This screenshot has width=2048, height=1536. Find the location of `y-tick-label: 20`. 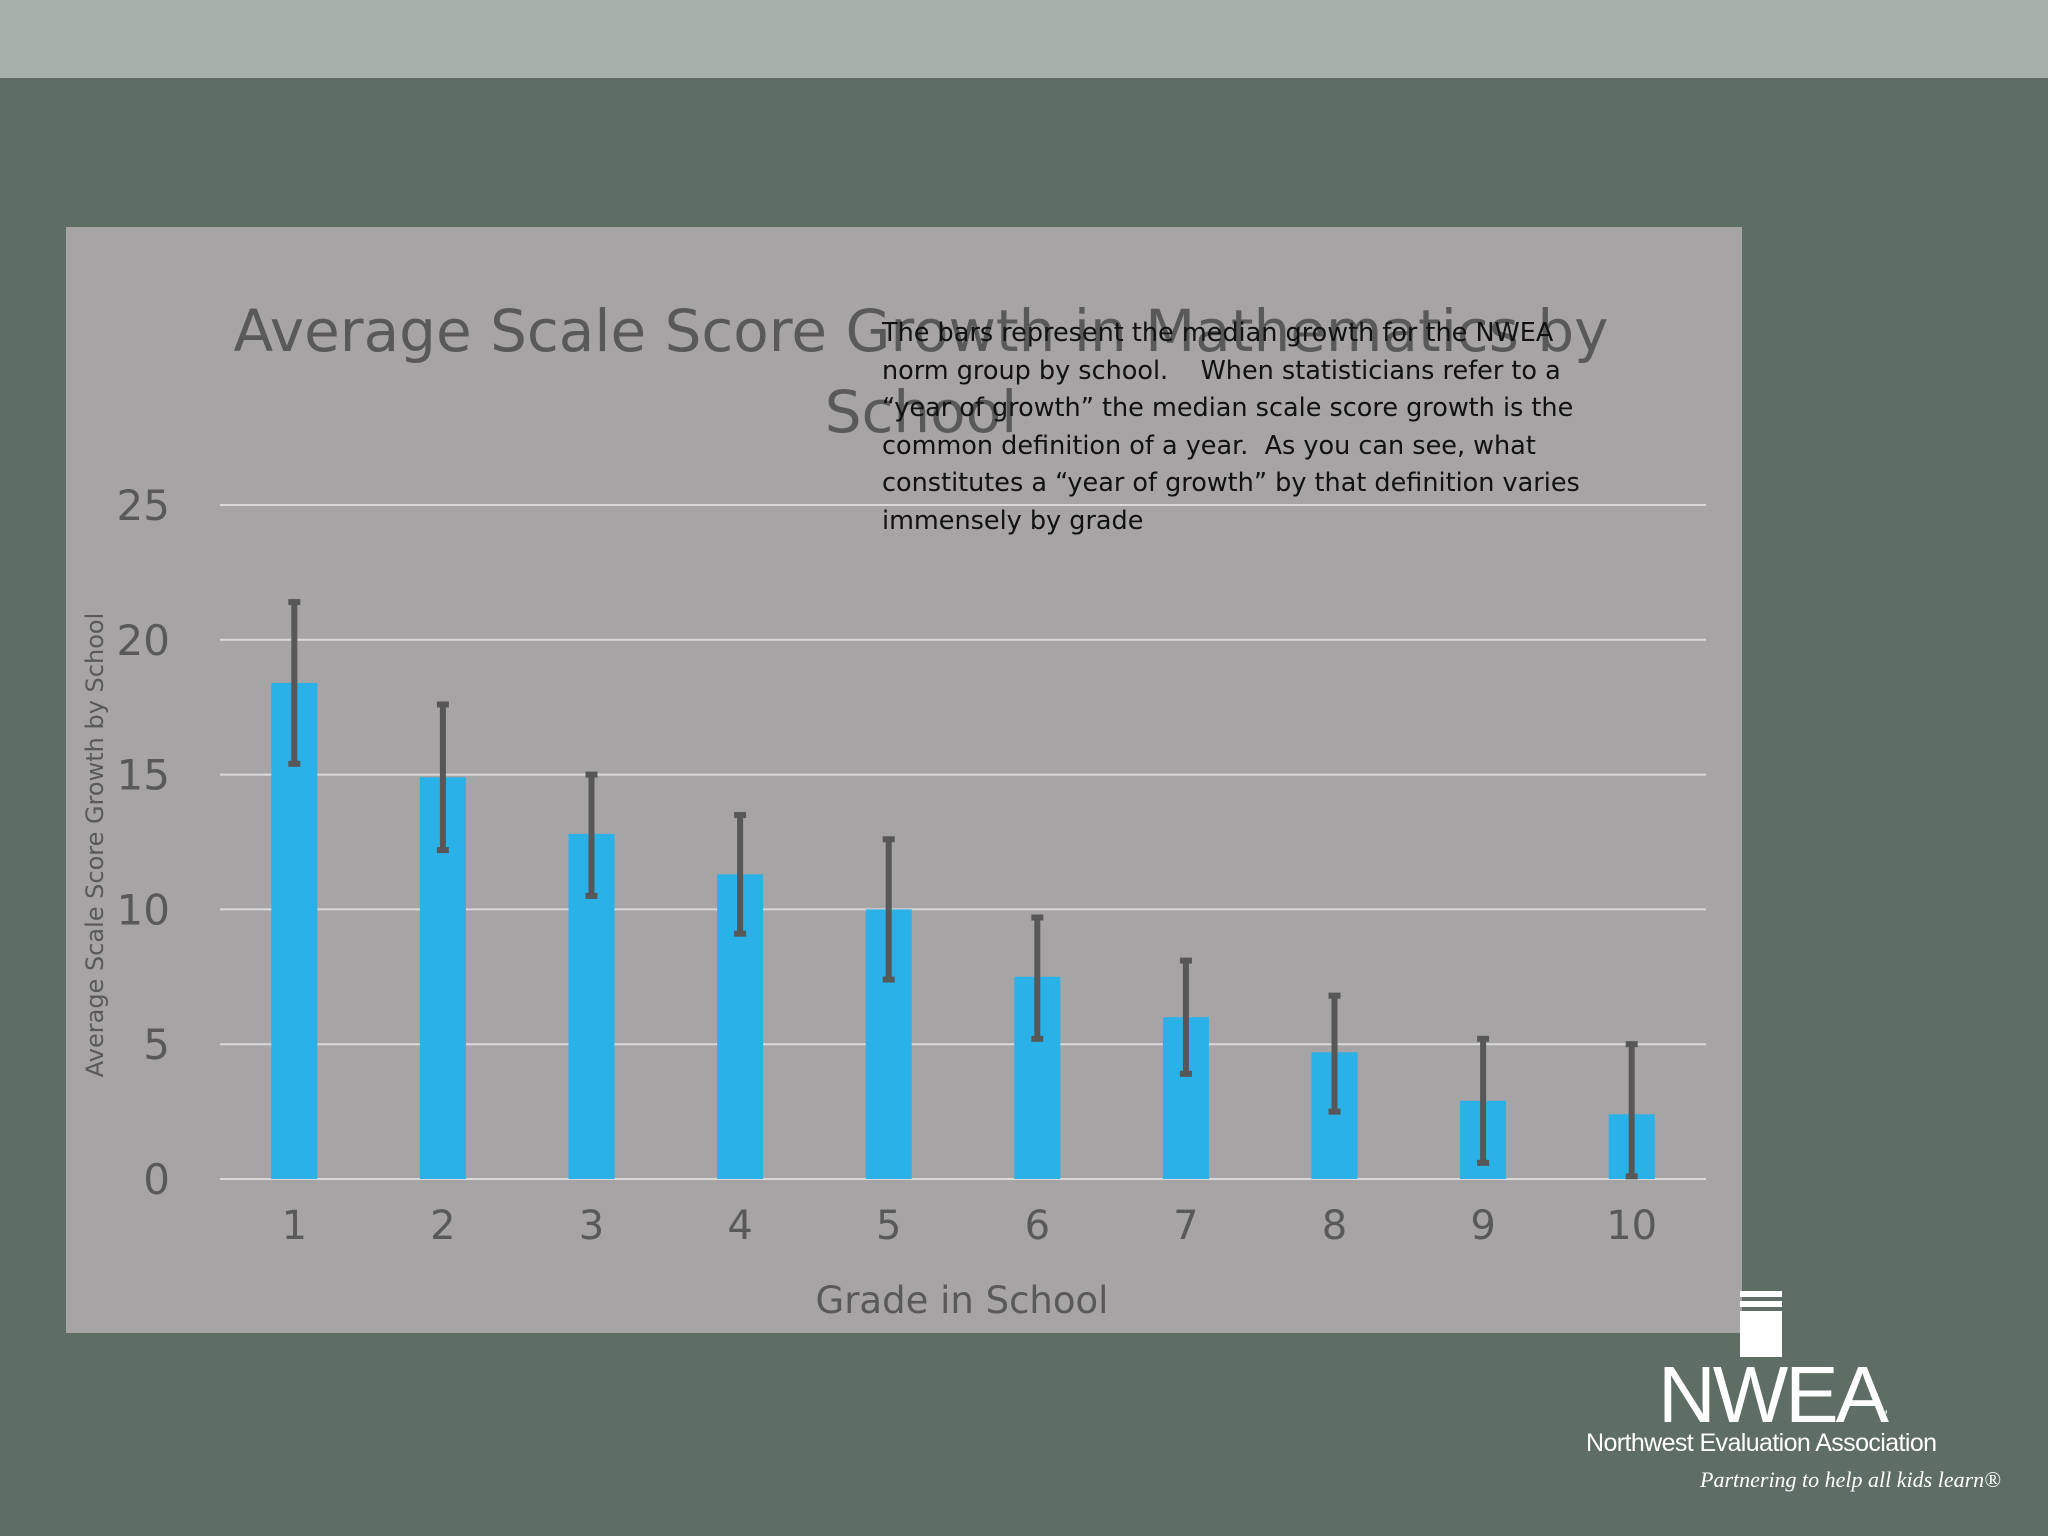

y-tick-label: 20 is located at coordinates (143, 640).